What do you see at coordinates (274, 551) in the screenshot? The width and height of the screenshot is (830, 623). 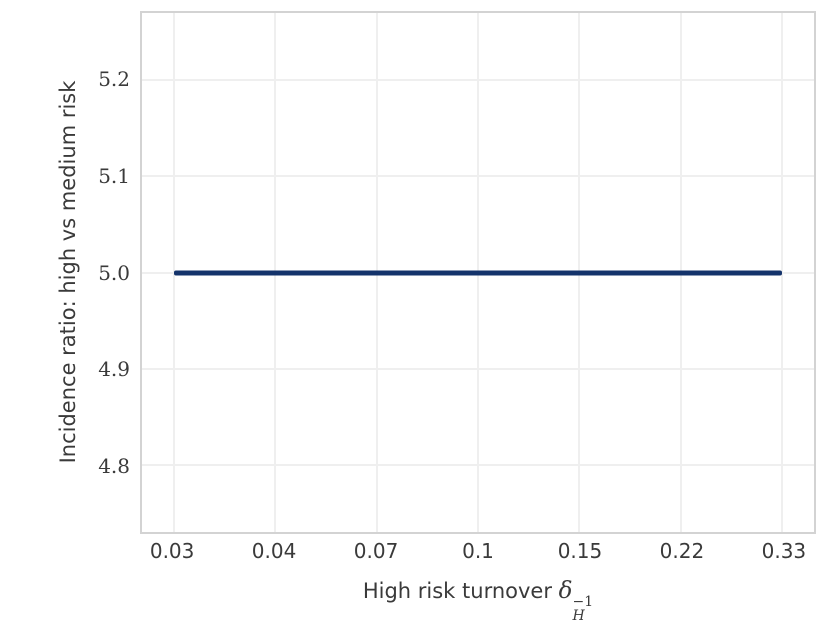 I see `x-tick-label: 0.04` at bounding box center [274, 551].